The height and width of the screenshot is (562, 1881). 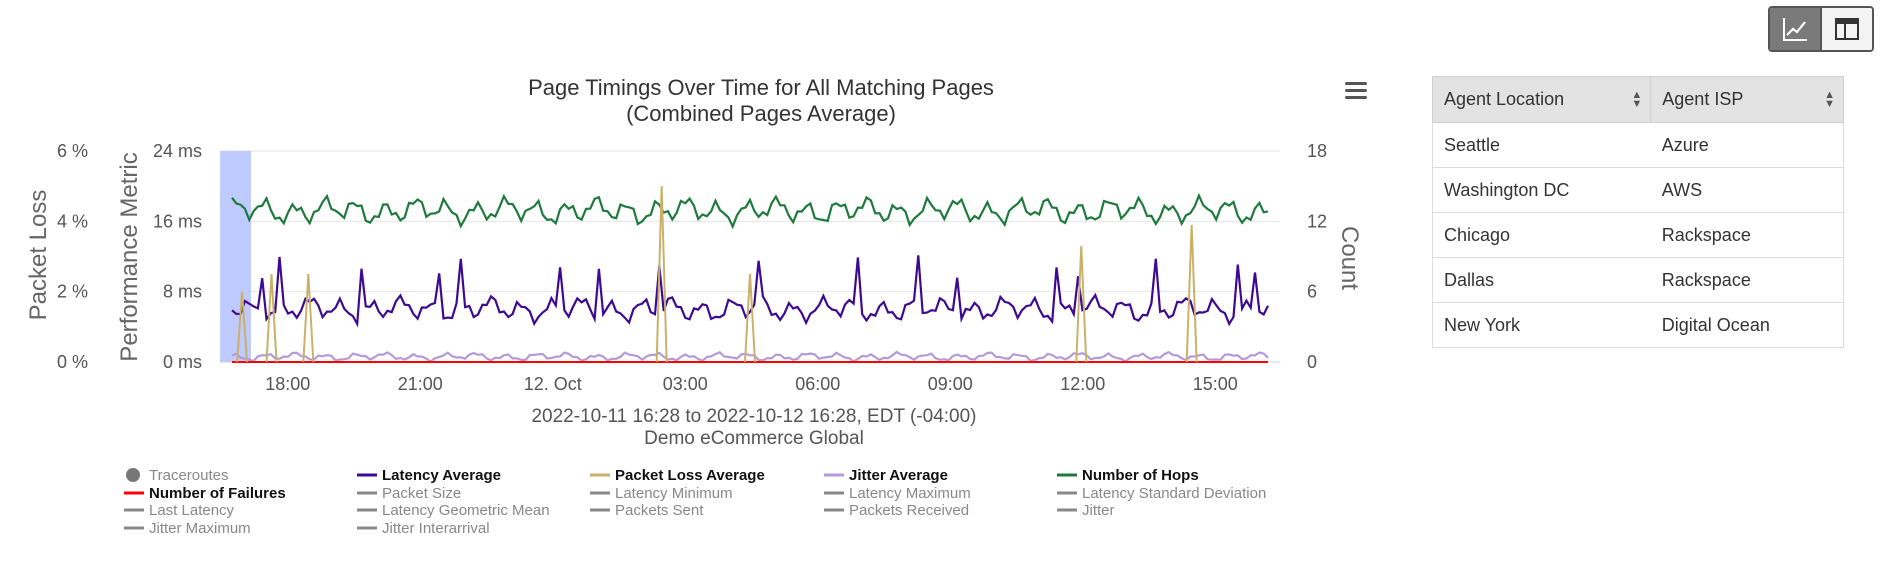 I want to click on legend-label: Packet Loss Average, so click(x=690, y=475).